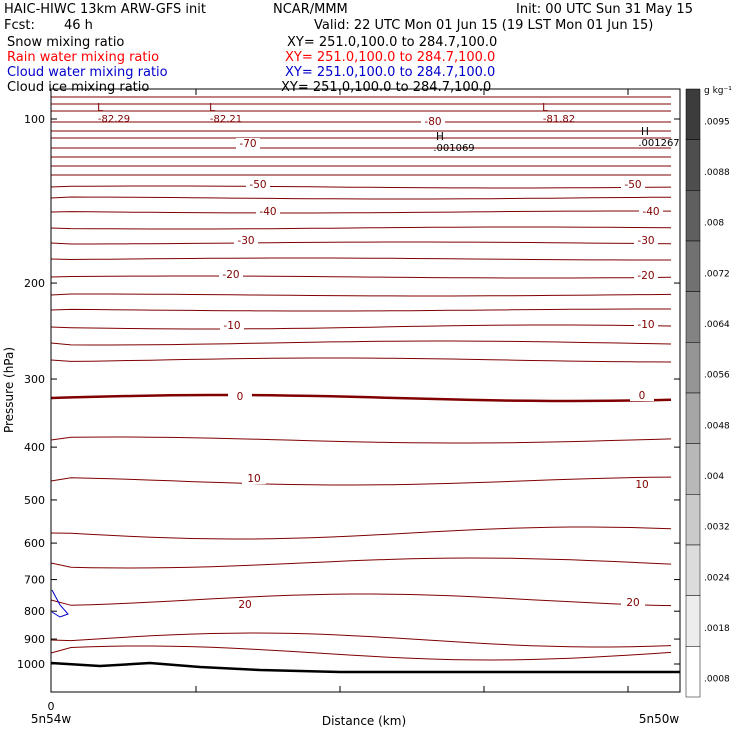  I want to click on field-xy-rain: XY= 251.0,100.0 to 284.7,100.0, so click(390, 57).